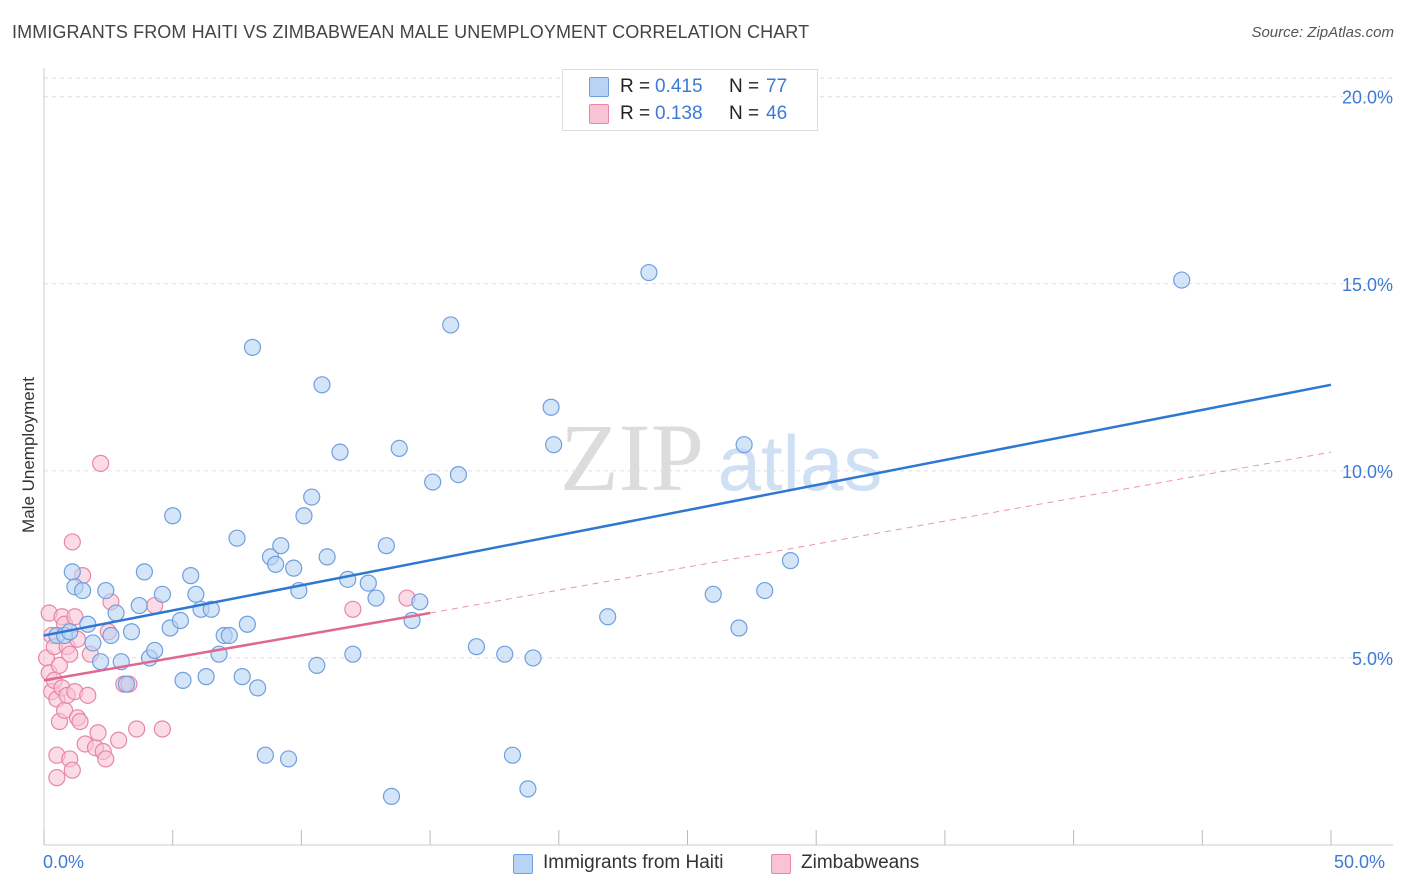 This screenshot has height=892, width=1406. What do you see at coordinates (679, 86) in the screenshot?
I see `legend-r-value: 0.415` at bounding box center [679, 86].